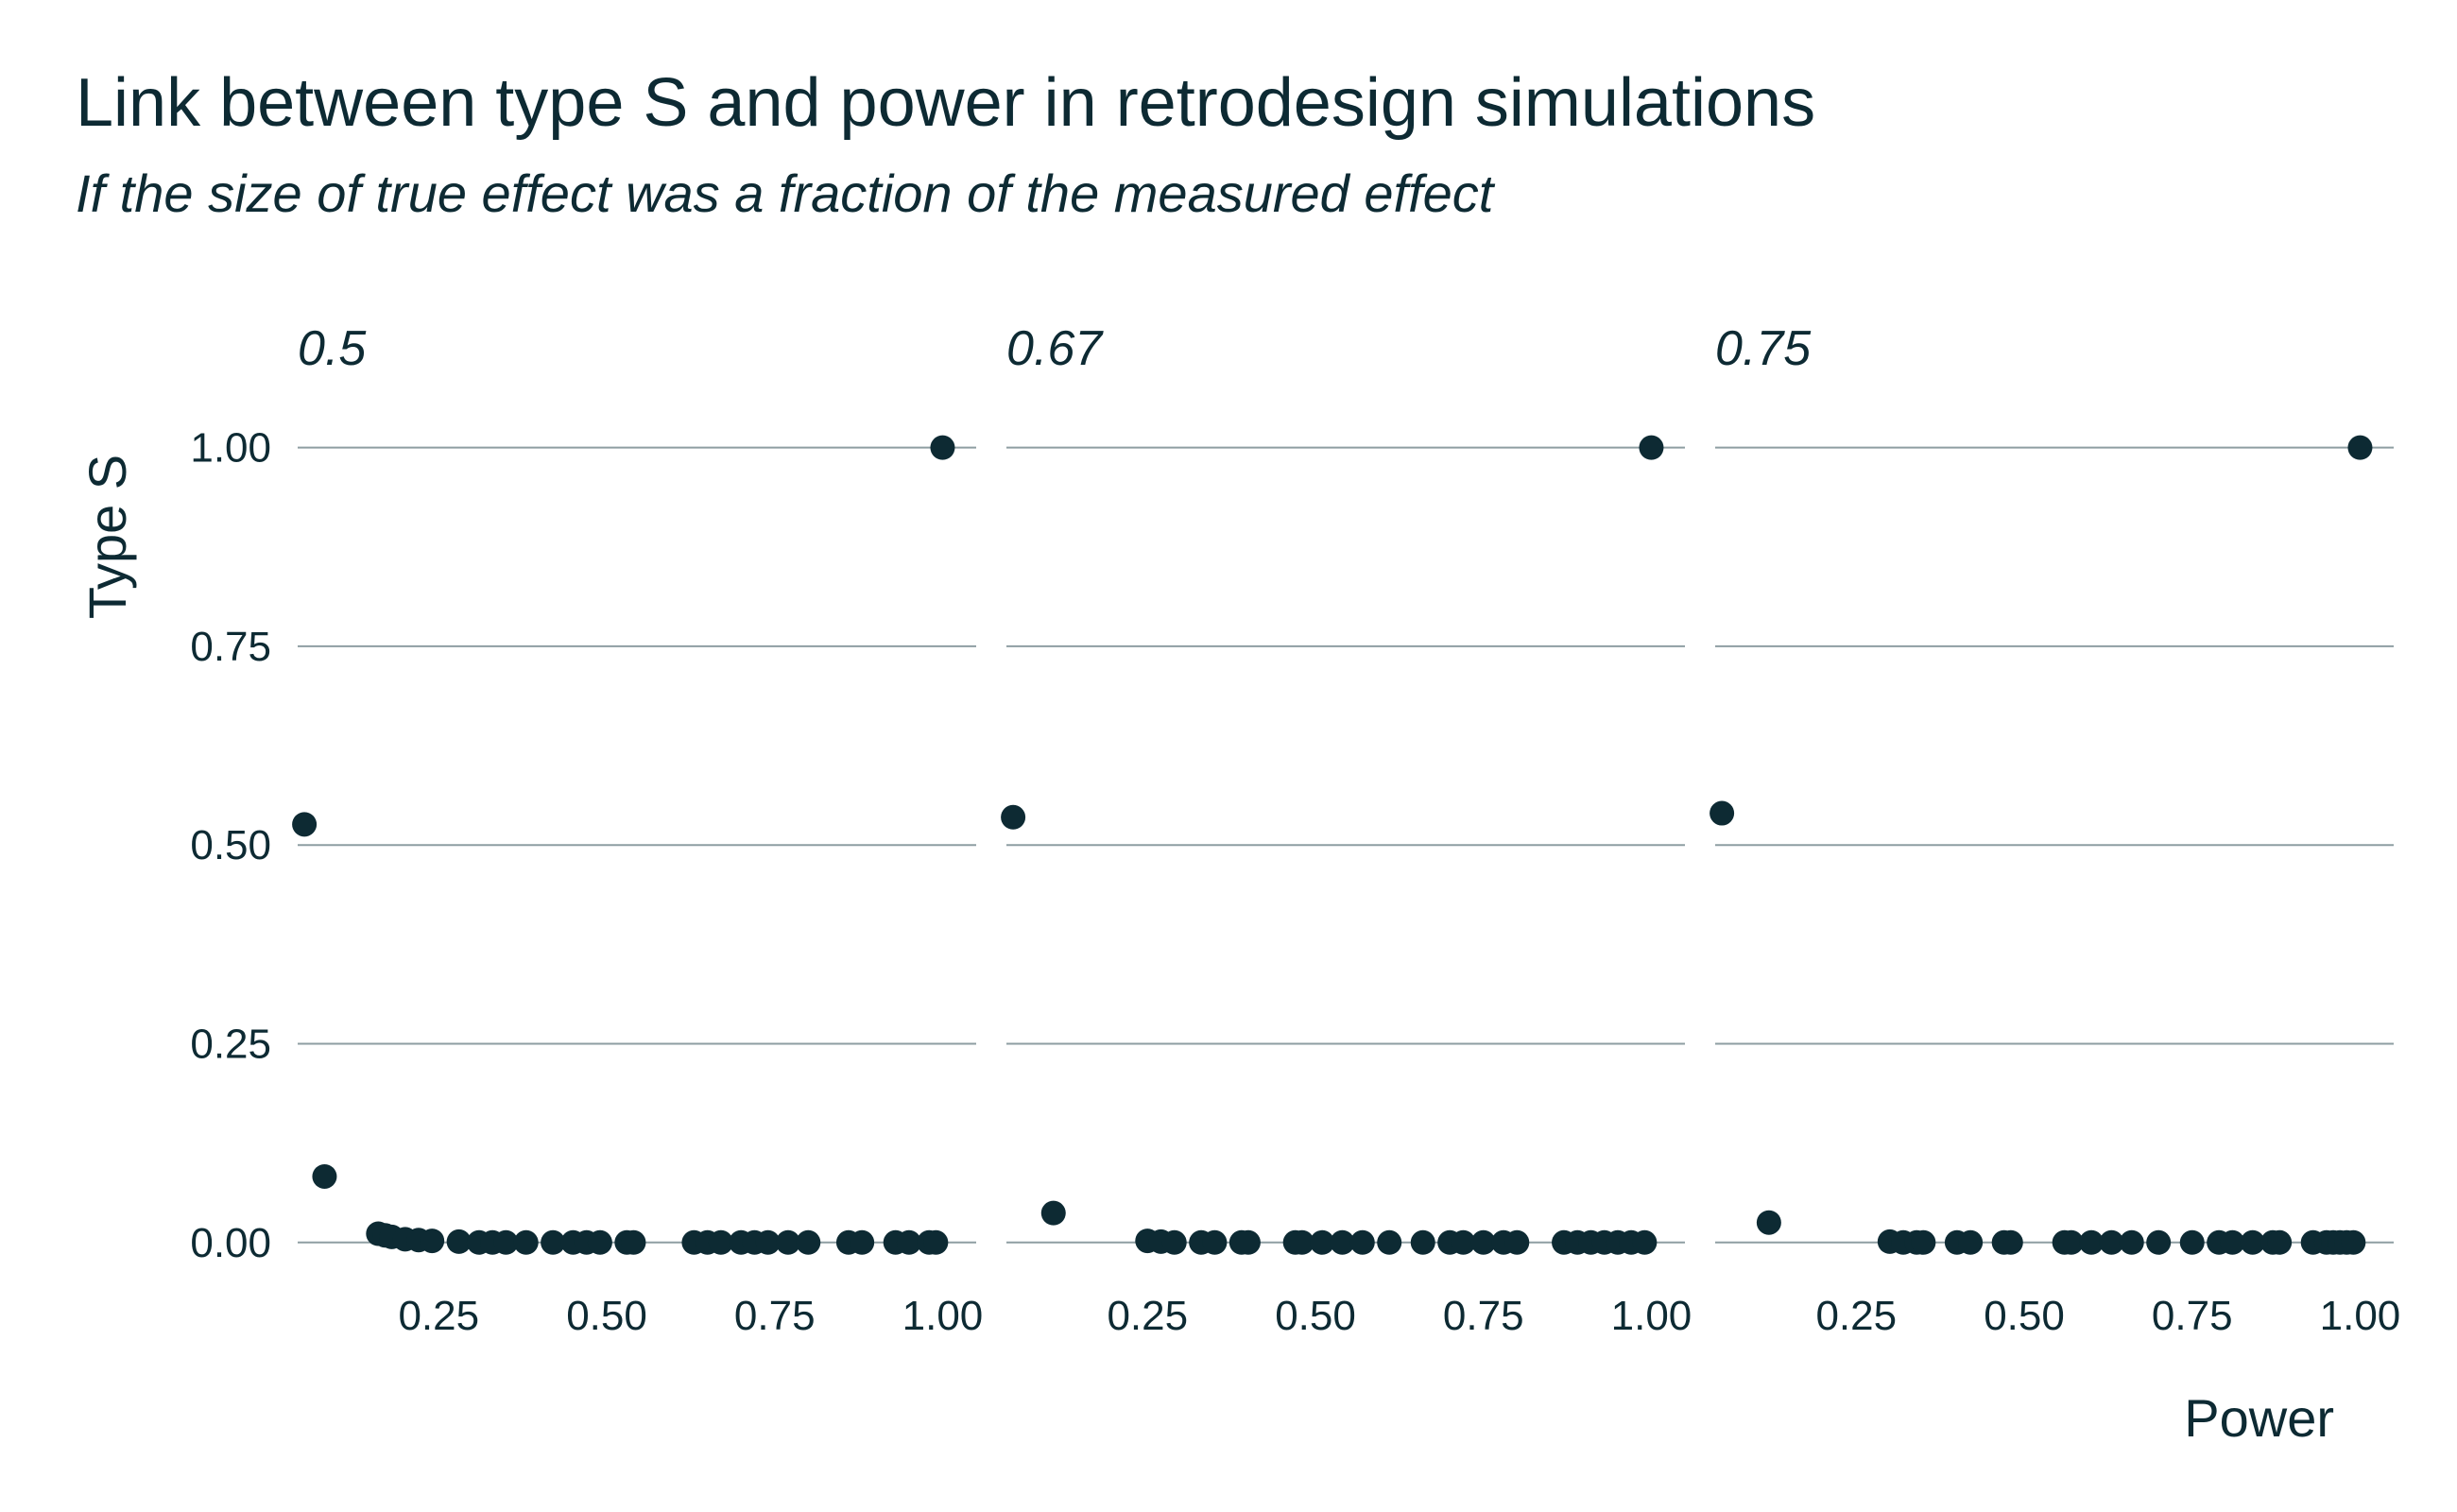 This screenshot has height=1512, width=2457. Describe the element at coordinates (107, 537) in the screenshot. I see `y-axis-title: Type S` at that location.